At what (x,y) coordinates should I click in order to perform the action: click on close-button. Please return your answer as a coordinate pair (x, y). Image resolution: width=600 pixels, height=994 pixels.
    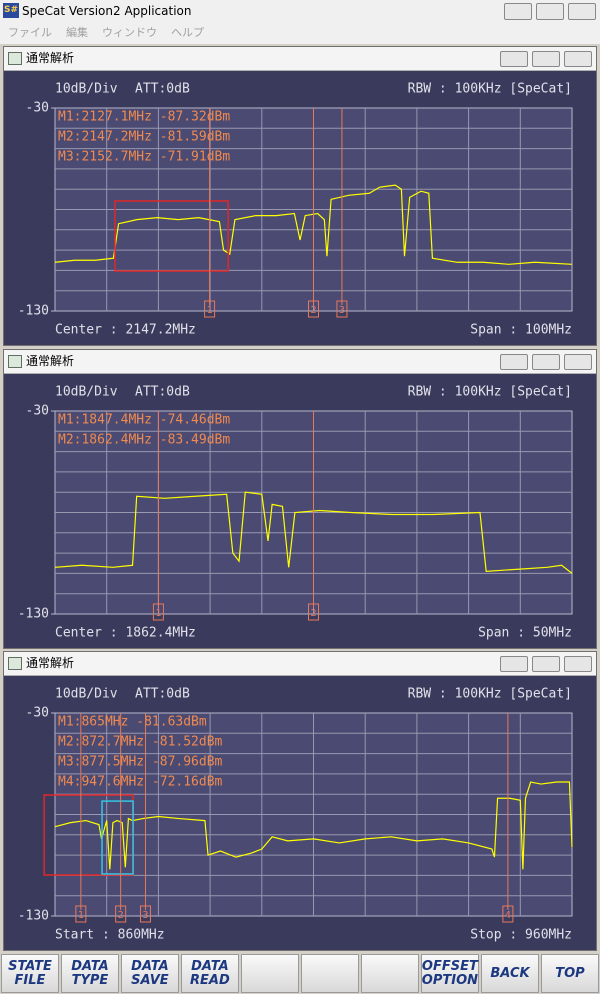
    Looking at the image, I should click on (582, 11).